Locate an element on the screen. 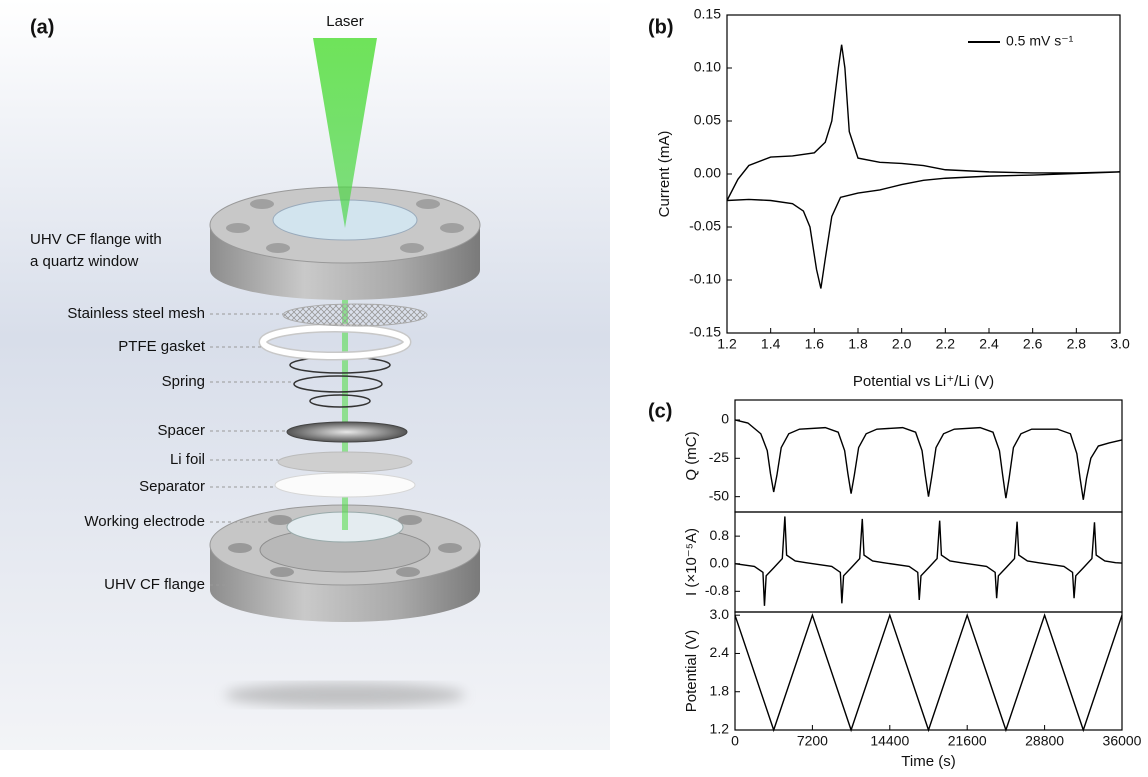 Image resolution: width=1148 pixels, height=777 pixels. y-tick-label: 1.8 is located at coordinates (720, 690).